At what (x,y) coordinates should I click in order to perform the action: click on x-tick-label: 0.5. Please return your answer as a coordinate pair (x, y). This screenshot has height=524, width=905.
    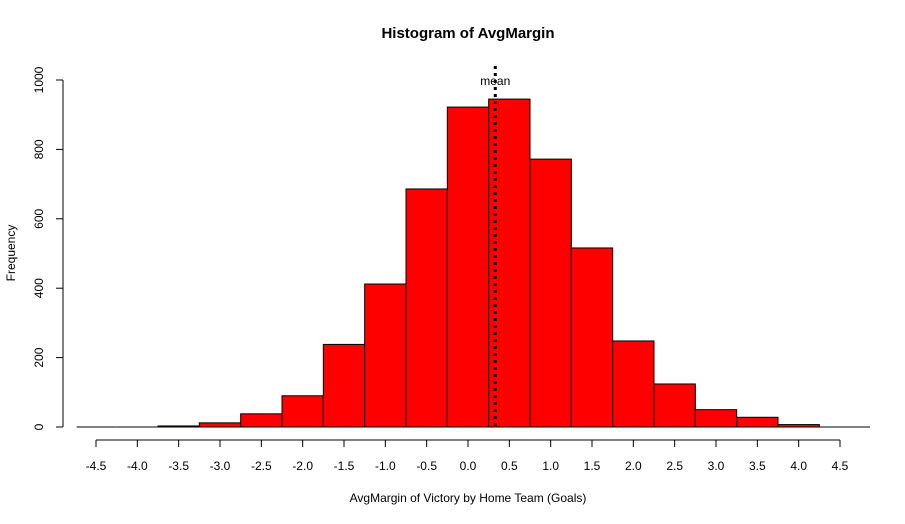
    Looking at the image, I should click on (509, 466).